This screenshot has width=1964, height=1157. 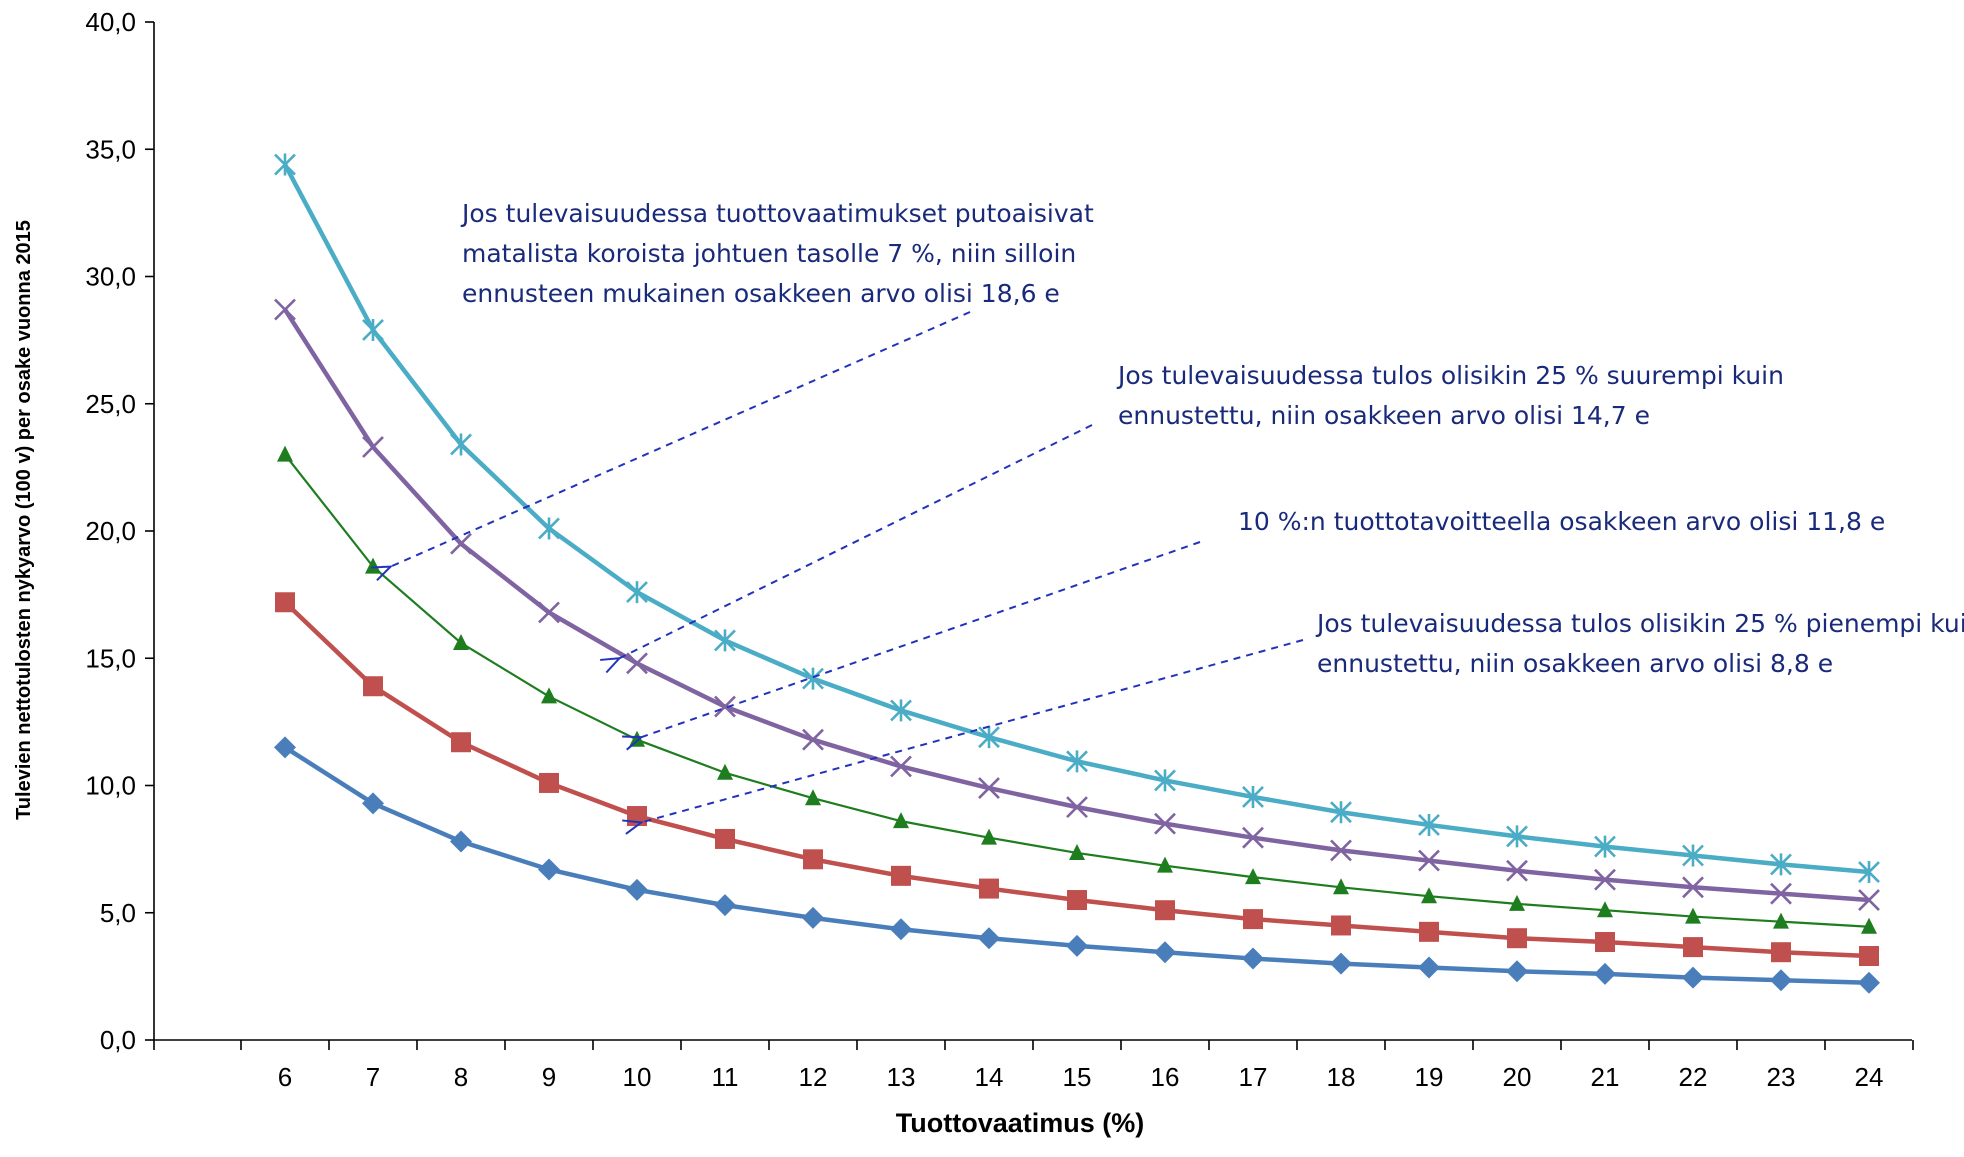 What do you see at coordinates (118, 1040) in the screenshot?
I see `y-tick-label: 0,0` at bounding box center [118, 1040].